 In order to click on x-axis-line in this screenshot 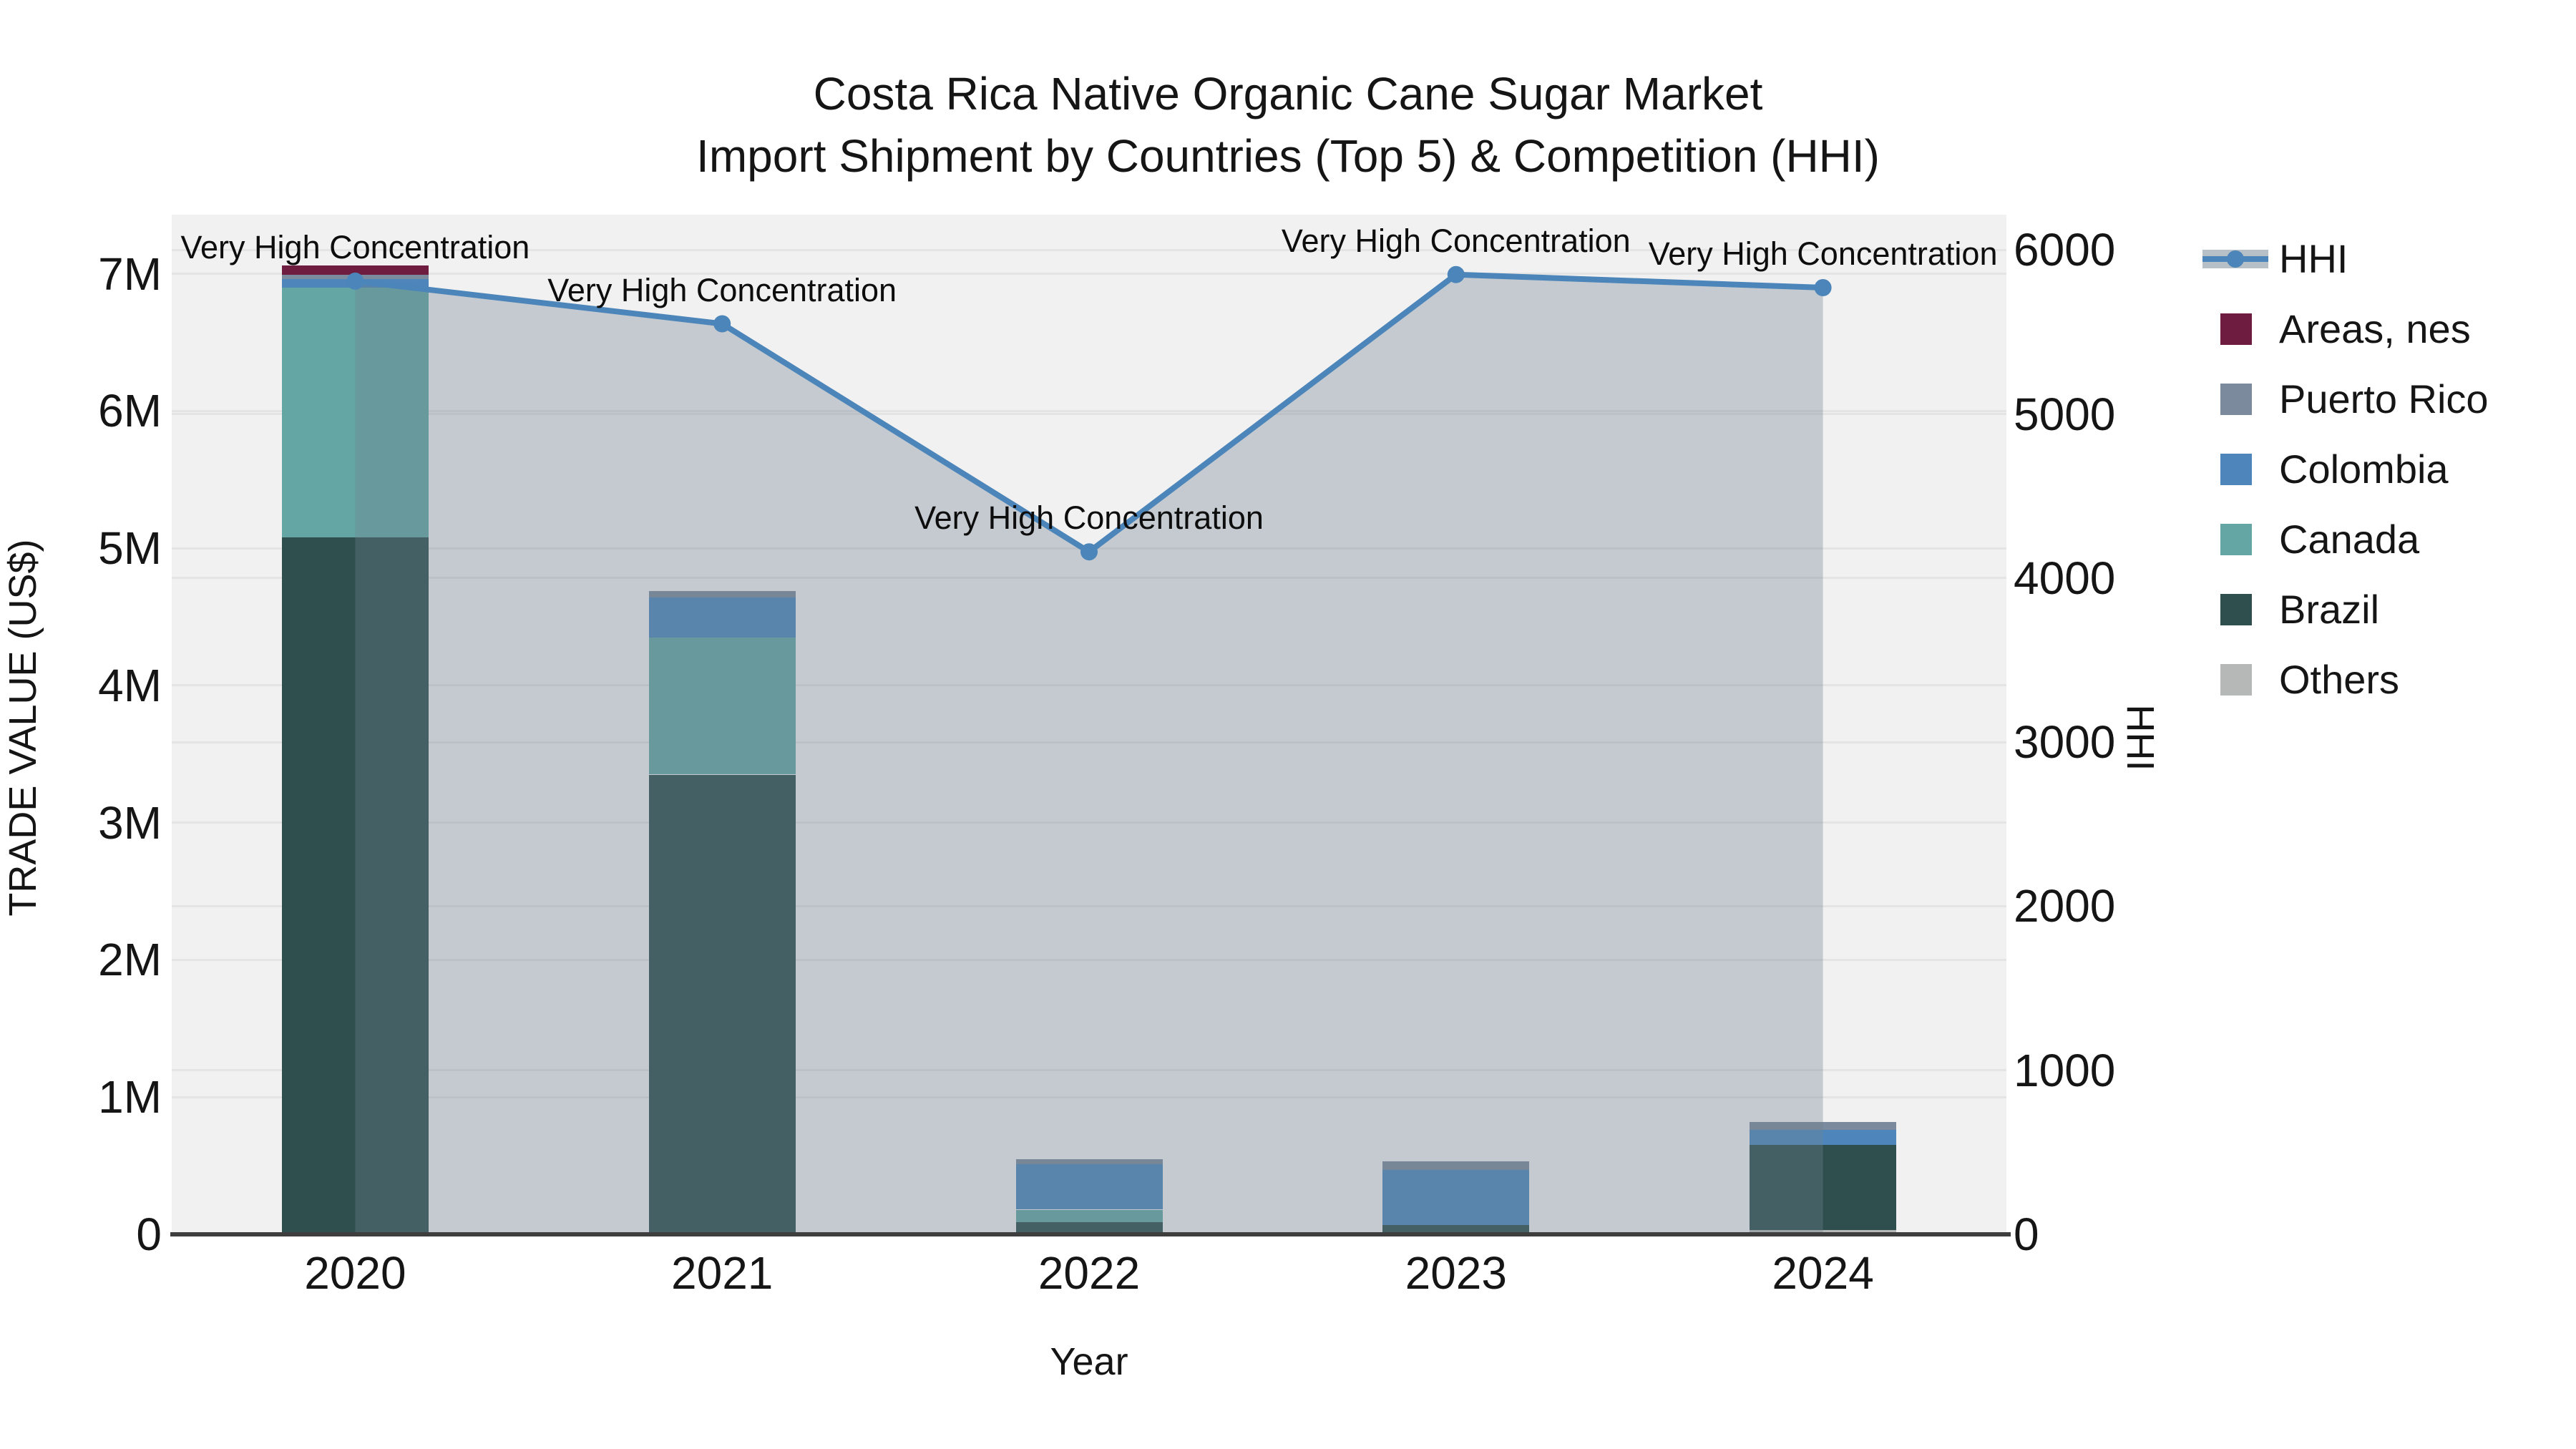, I will do `click(1090, 1234)`.